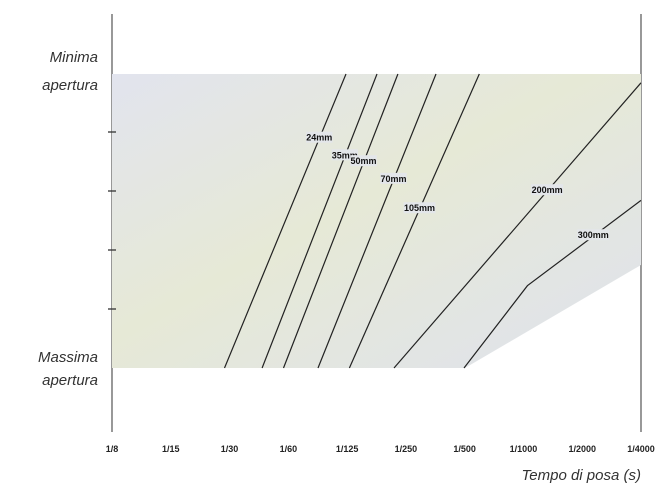 This screenshot has height=493, width=657. I want to click on series-line-24mm, so click(285, 221).